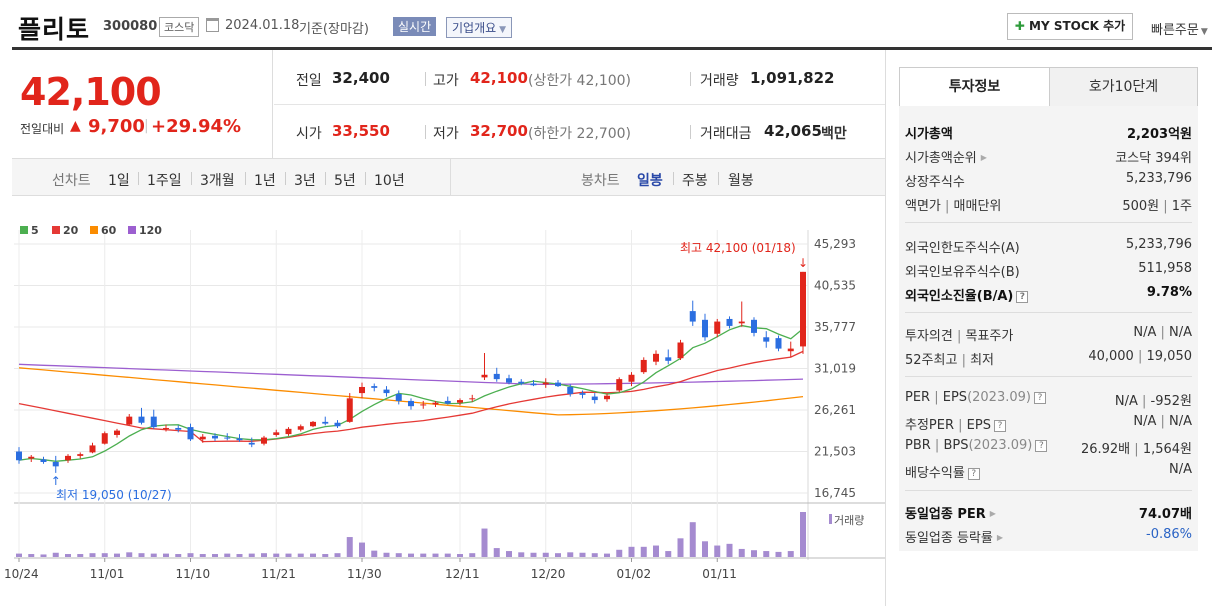 The image size is (1218, 606). I want to click on per-value: N/A, so click(1126, 401).